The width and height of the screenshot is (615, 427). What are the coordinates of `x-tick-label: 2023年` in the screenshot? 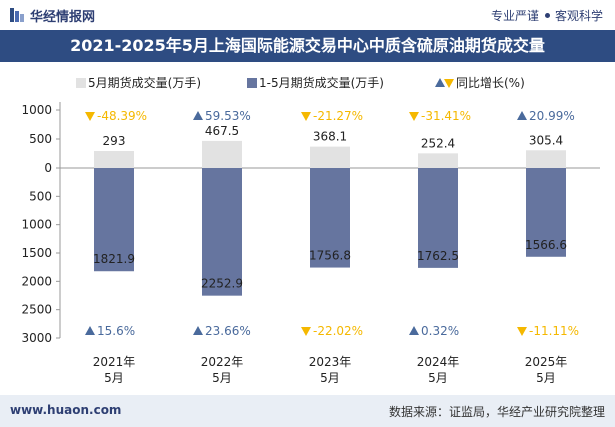 It's located at (330, 362).